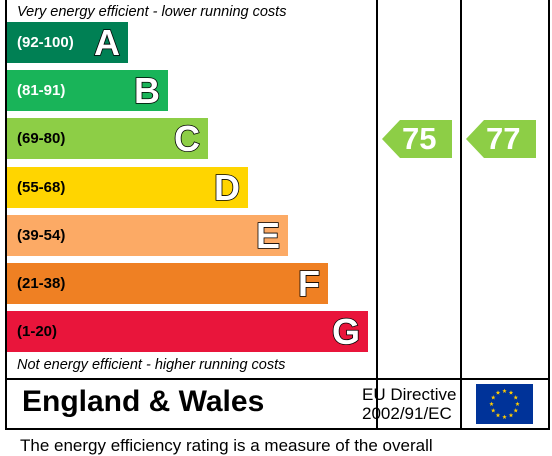 The height and width of the screenshot is (456, 552). I want to click on band-d: (55-68) D, so click(127, 187).